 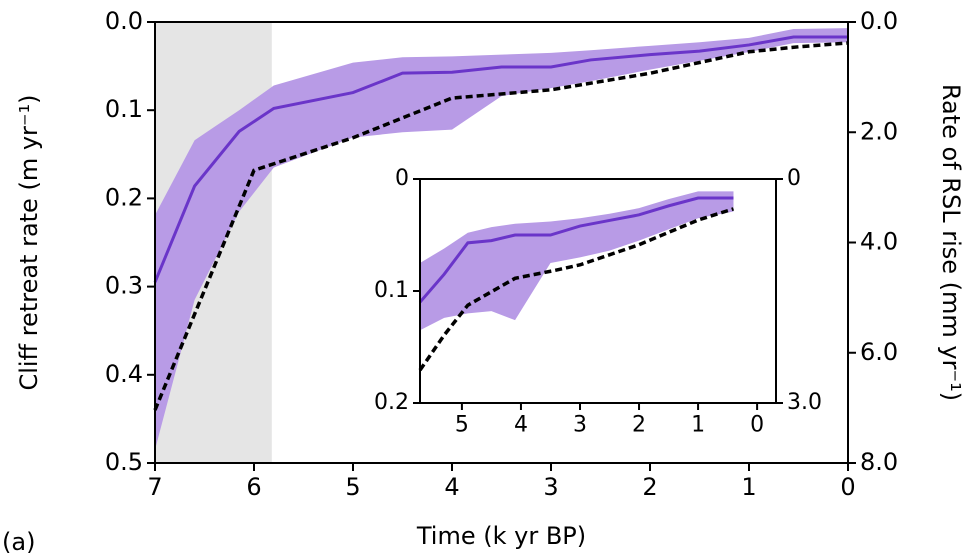 What do you see at coordinates (501, 536) in the screenshot?
I see `x-axis-label: Time (k yr BP)` at bounding box center [501, 536].